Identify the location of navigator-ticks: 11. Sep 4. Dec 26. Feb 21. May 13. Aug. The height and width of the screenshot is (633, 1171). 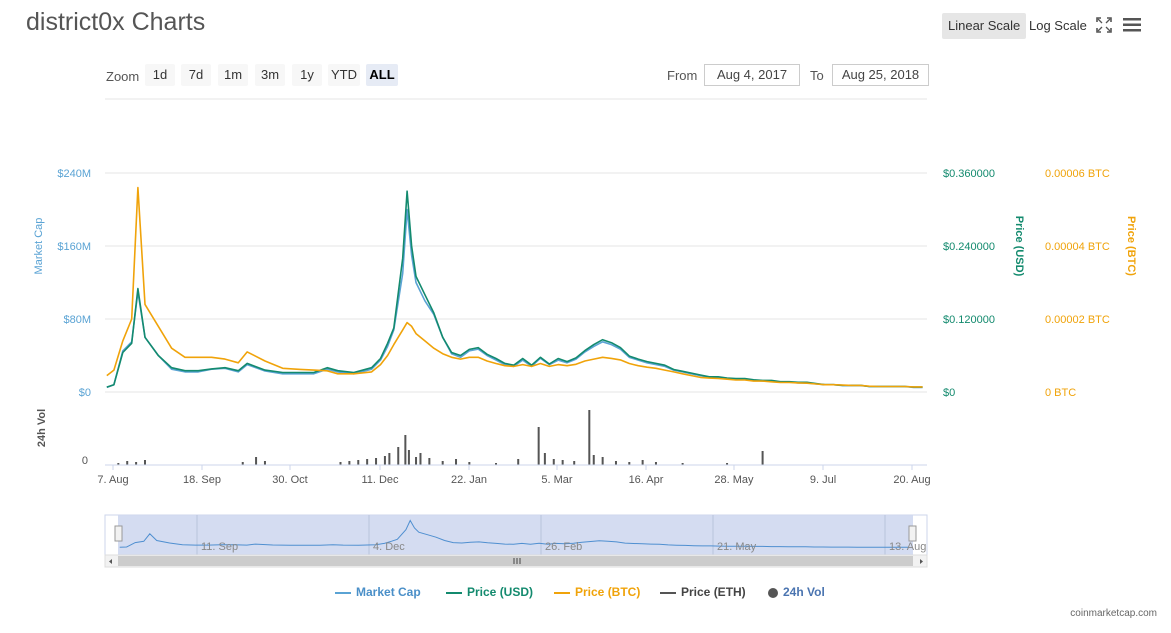
(563, 547).